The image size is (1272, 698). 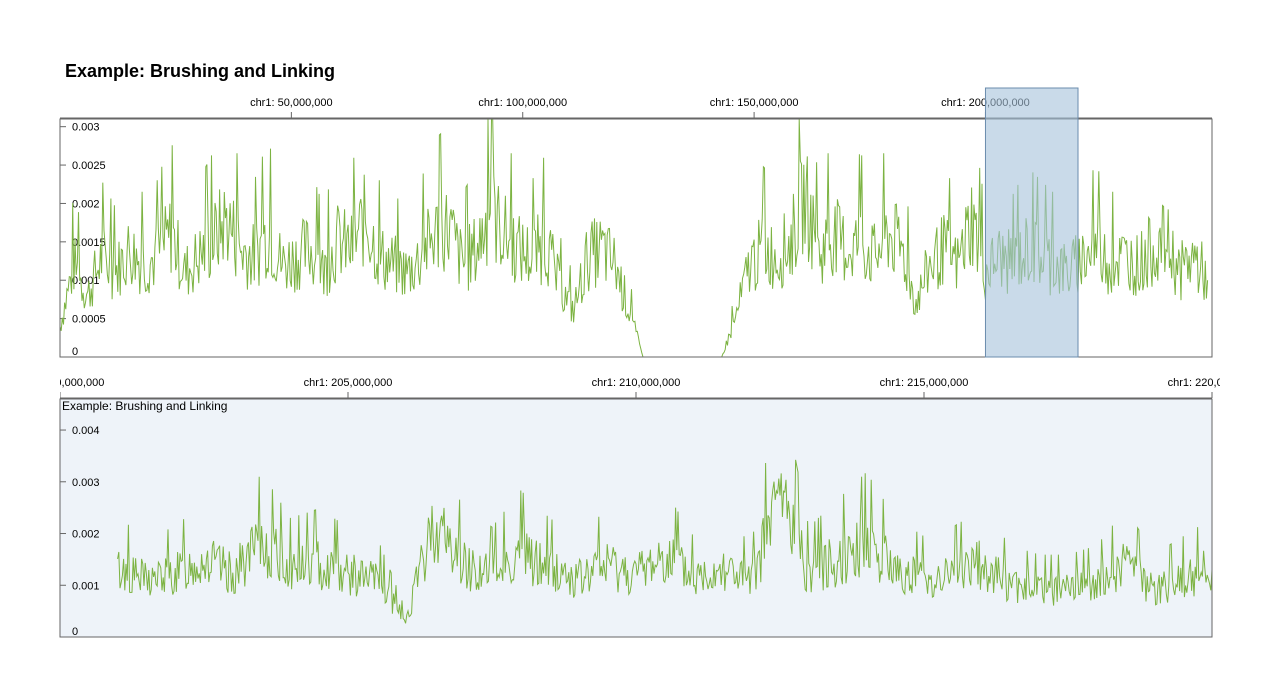 What do you see at coordinates (348, 383) in the screenshot?
I see `detail-x-tick-label: chr1: 205,000,000` at bounding box center [348, 383].